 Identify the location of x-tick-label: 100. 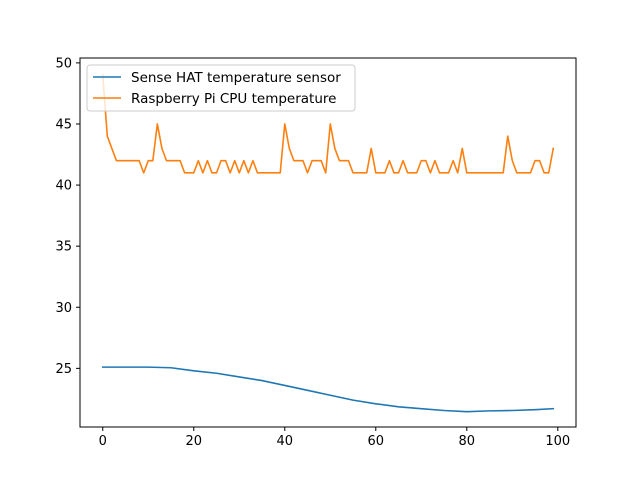
(557, 441).